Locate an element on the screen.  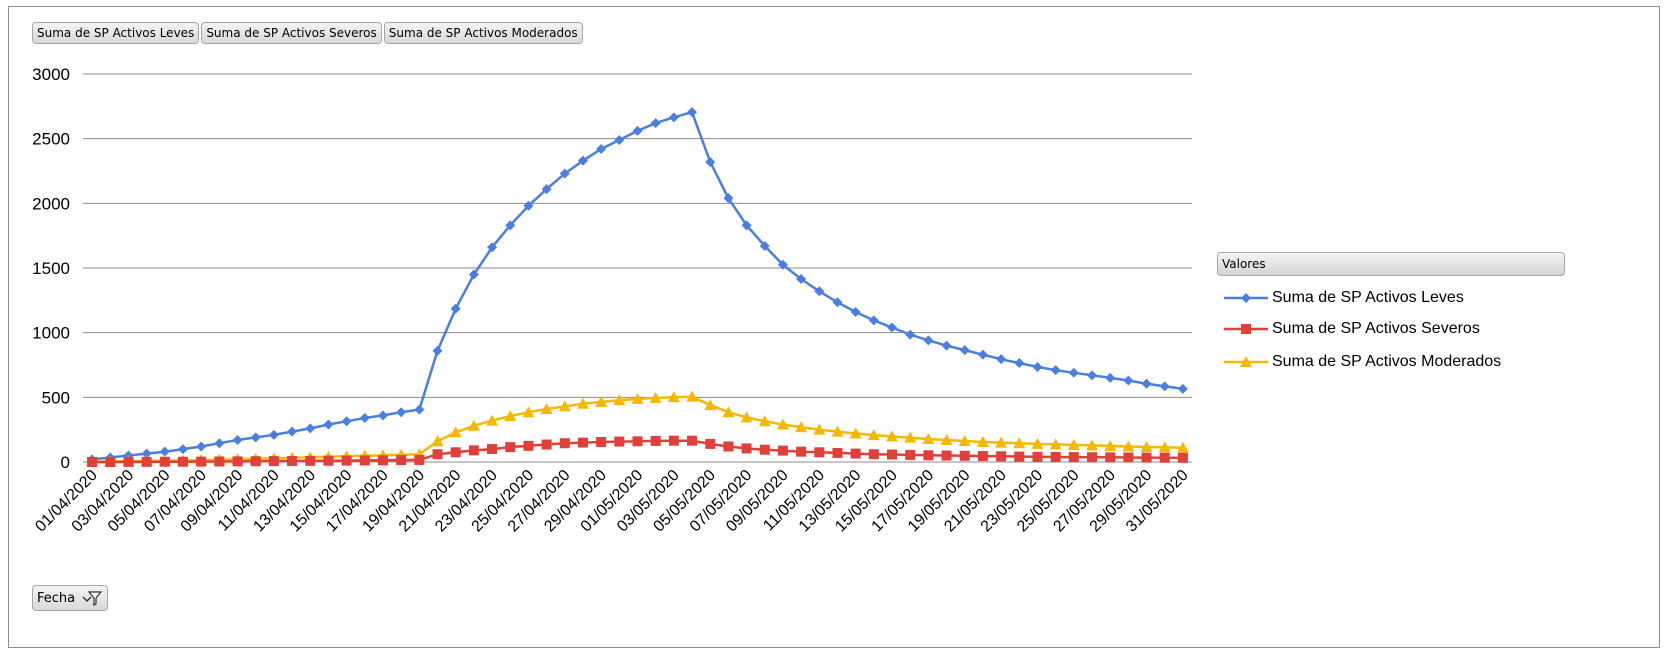
legend-swatch-severos is located at coordinates (1246, 329).